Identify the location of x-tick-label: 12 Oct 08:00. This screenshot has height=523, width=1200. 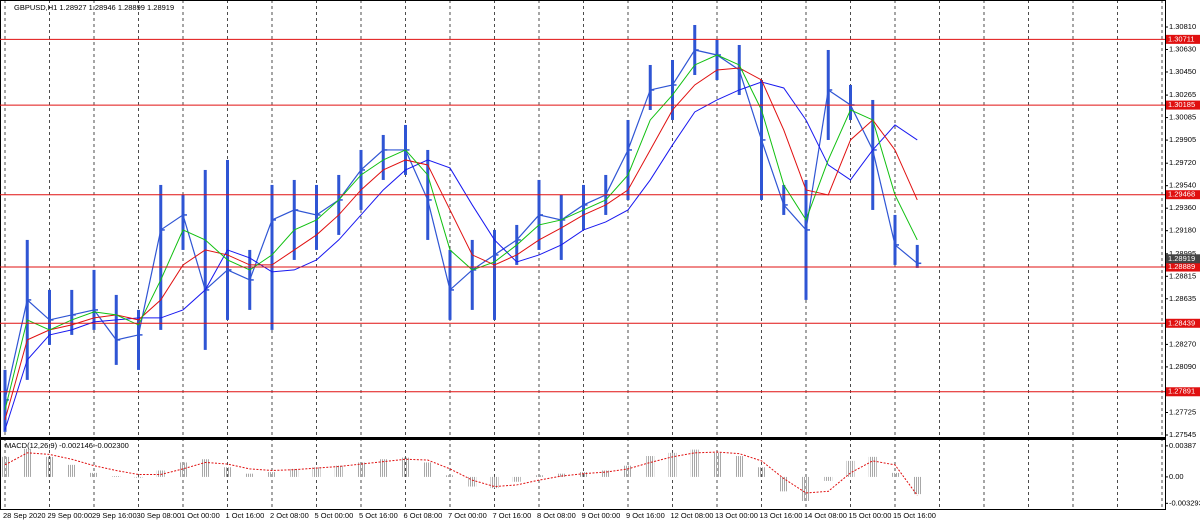
(692, 515).